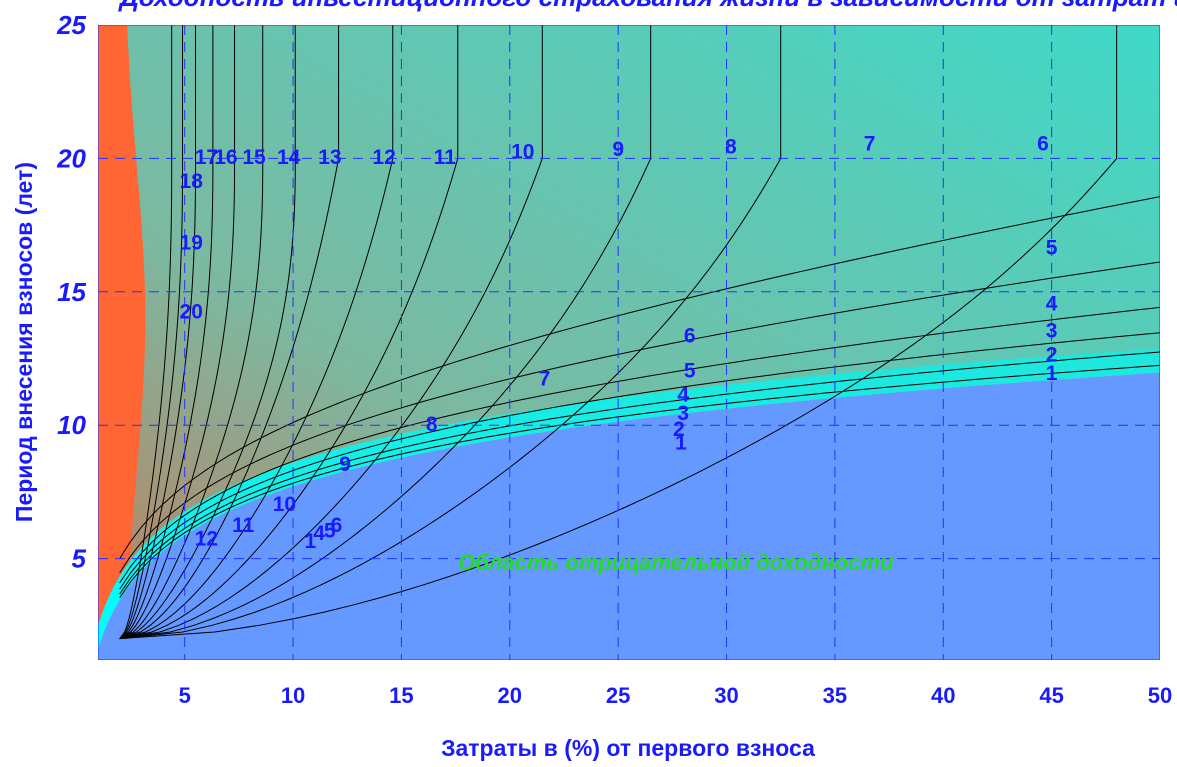  Describe the element at coordinates (870, 144) in the screenshot. I see `contour-label-18: 7` at that location.